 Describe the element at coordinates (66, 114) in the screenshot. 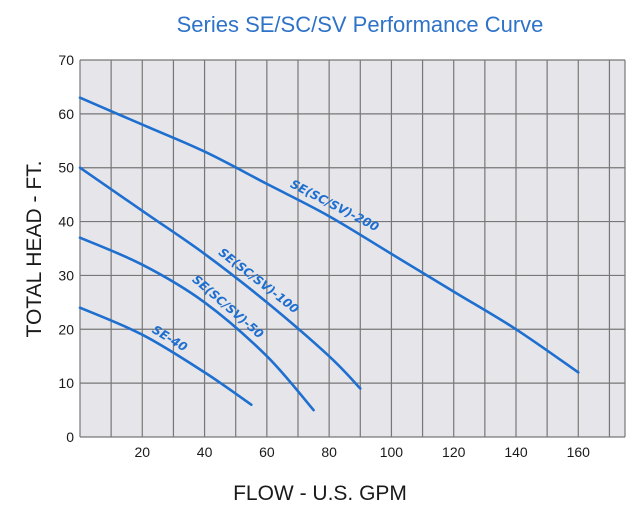

I see `y-tick-label: 60` at that location.